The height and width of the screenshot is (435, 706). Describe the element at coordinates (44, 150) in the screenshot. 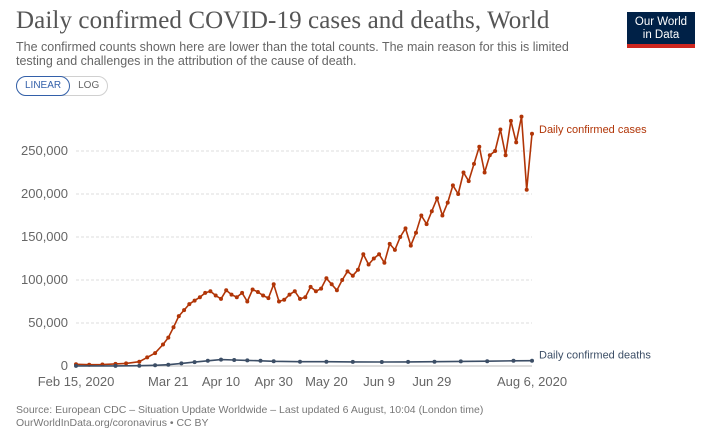

I see `y-tick-label: 250,000` at that location.